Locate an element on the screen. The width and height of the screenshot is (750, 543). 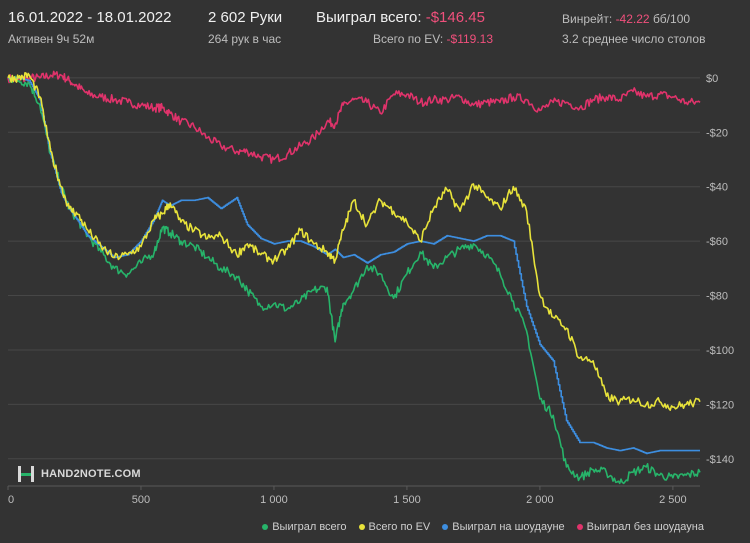
winrate-value: -42.22 is located at coordinates (632, 19).